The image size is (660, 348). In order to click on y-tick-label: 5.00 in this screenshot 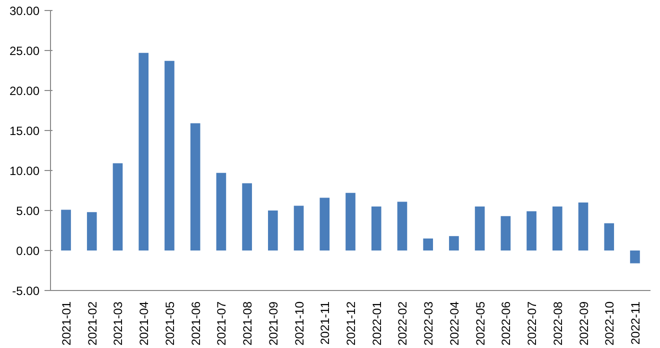, I will do `click(28, 211)`.